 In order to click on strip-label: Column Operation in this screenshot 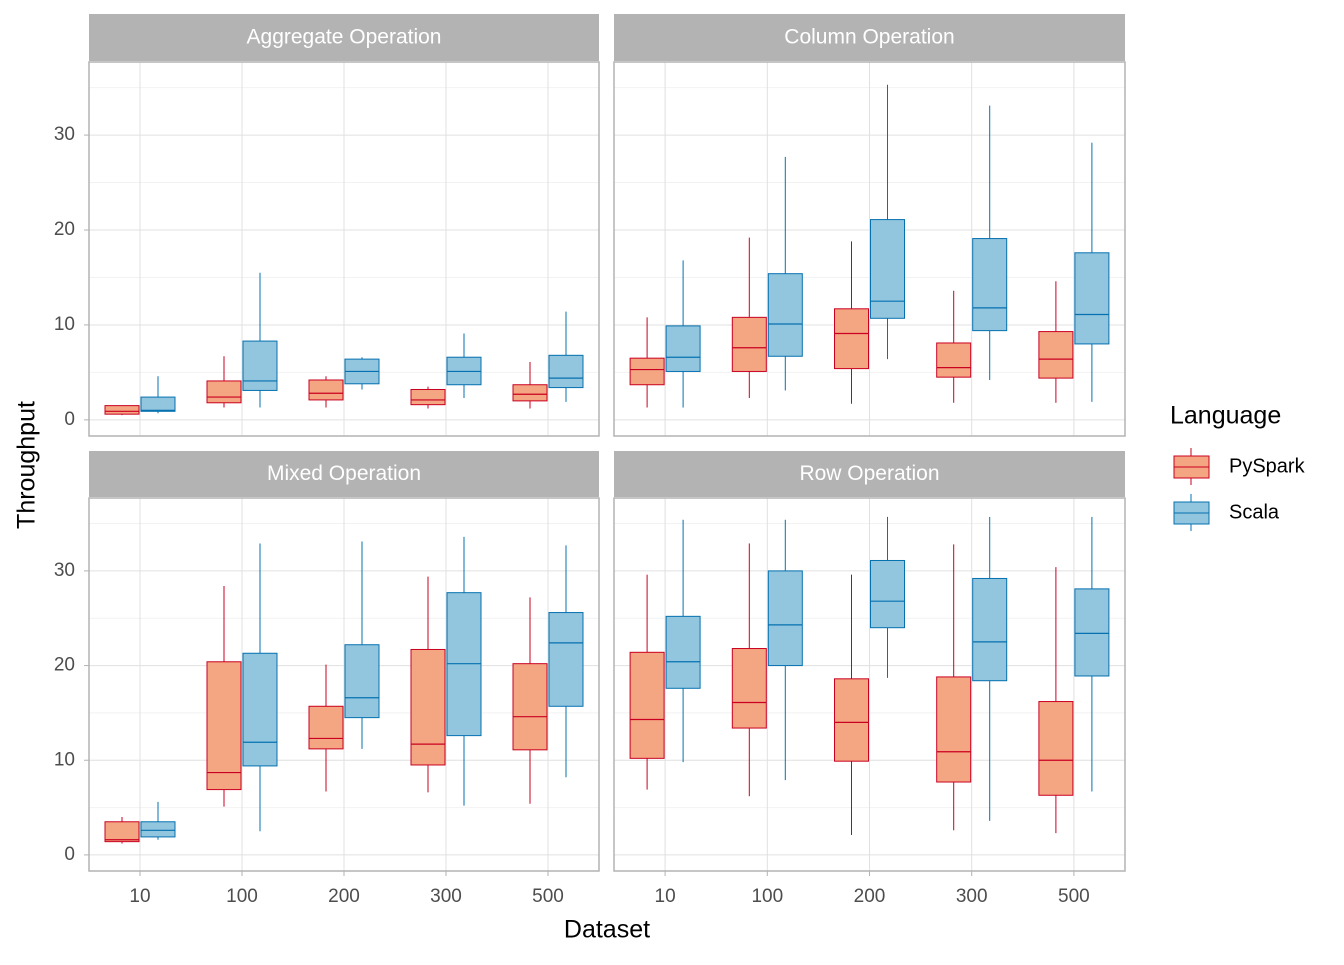, I will do `click(869, 37)`.